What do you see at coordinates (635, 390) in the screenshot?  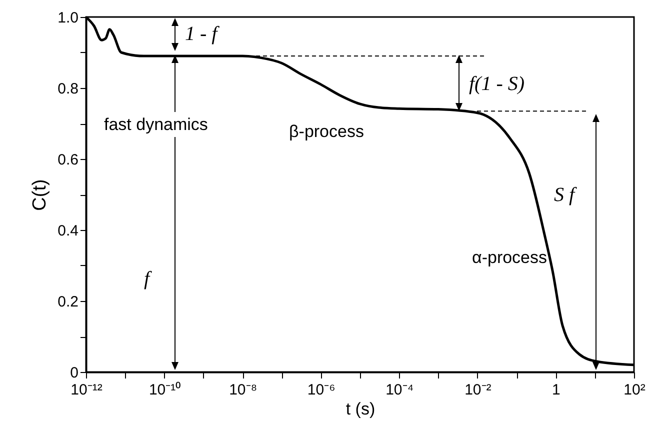 I see `x-tick-label: 10²` at bounding box center [635, 390].